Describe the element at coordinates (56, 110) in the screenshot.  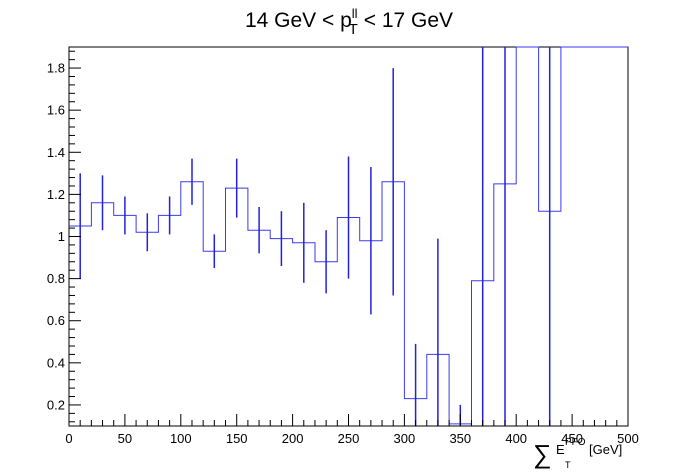
I see `y-tick-label: 1.6` at that location.